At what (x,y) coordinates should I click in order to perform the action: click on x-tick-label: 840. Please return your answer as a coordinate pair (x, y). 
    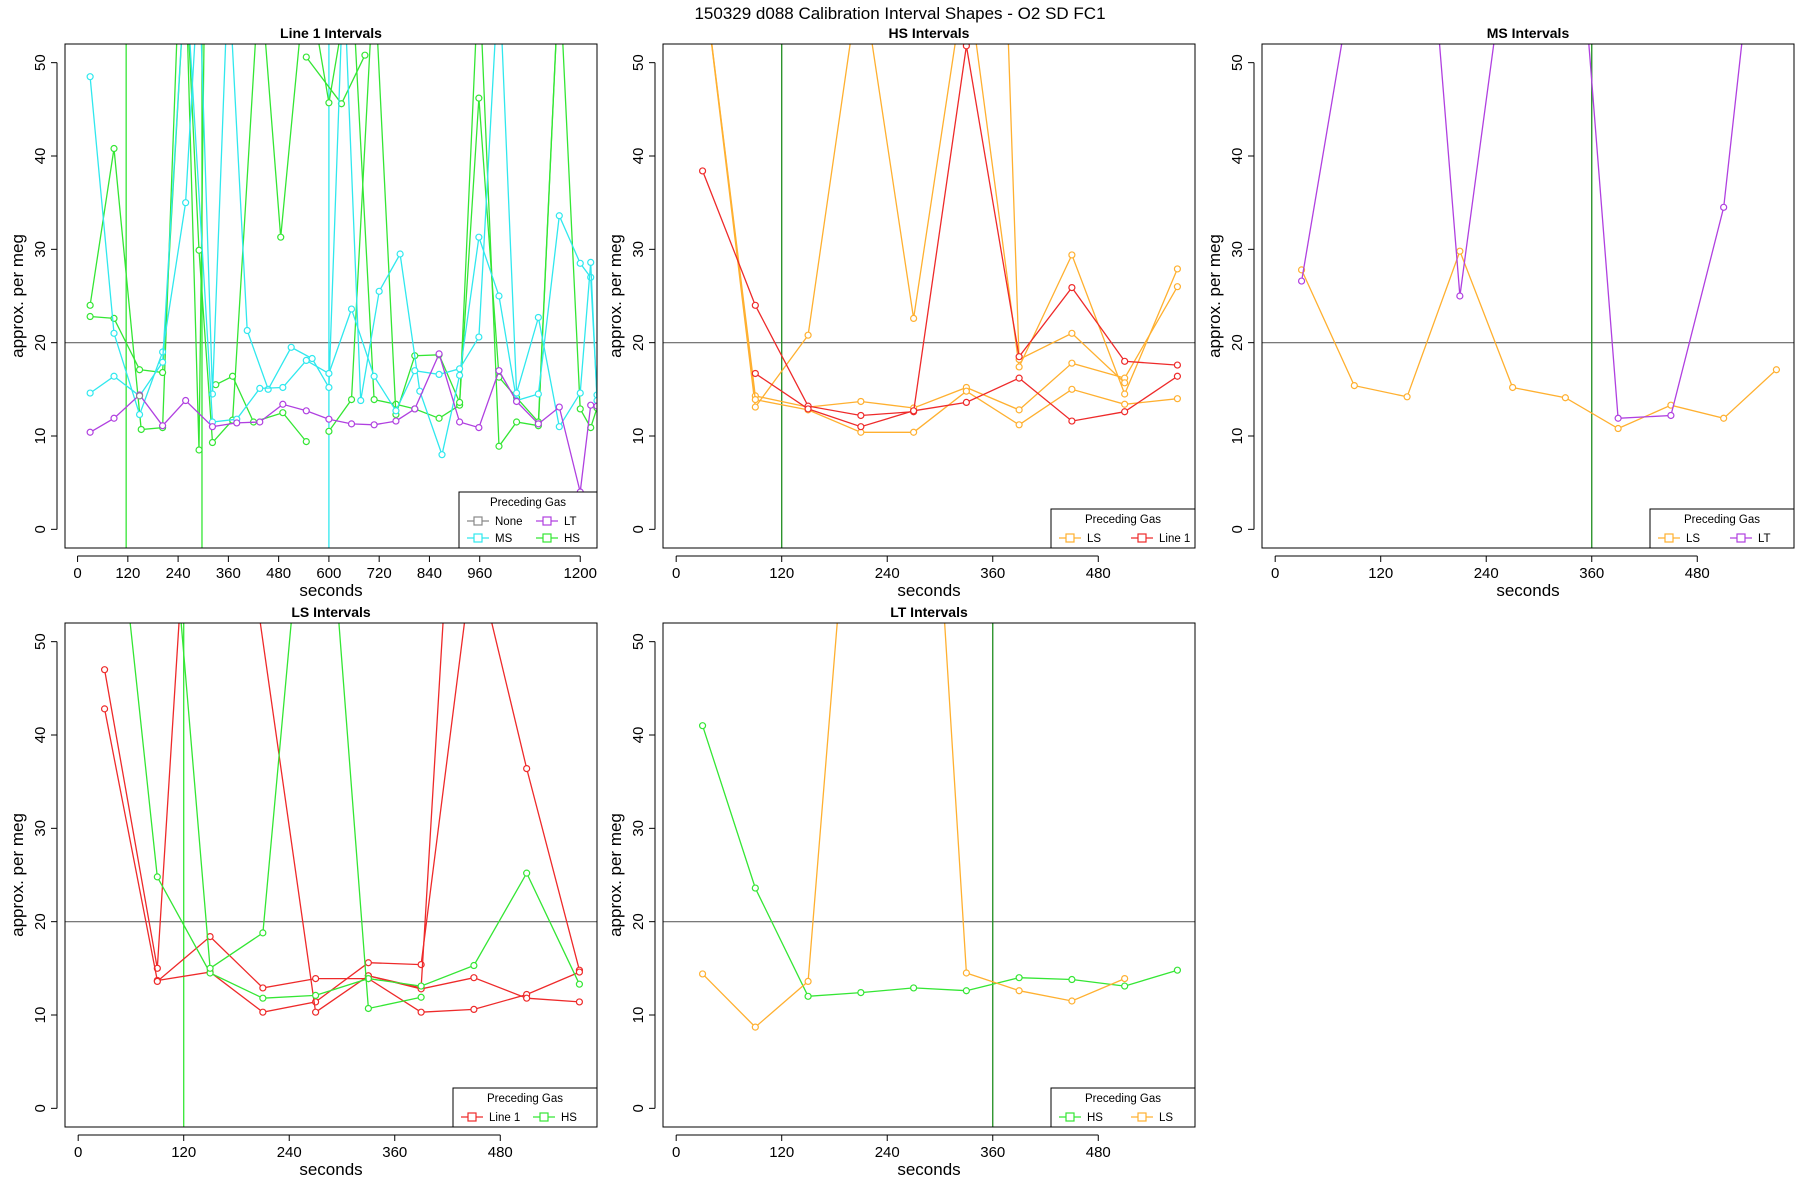
    Looking at the image, I should click on (429, 573).